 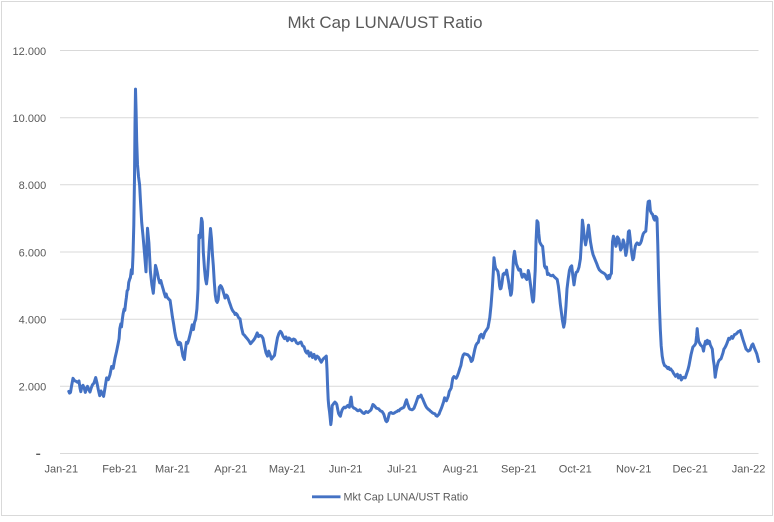 I want to click on svg-text: Sep-21, so click(x=518, y=470).